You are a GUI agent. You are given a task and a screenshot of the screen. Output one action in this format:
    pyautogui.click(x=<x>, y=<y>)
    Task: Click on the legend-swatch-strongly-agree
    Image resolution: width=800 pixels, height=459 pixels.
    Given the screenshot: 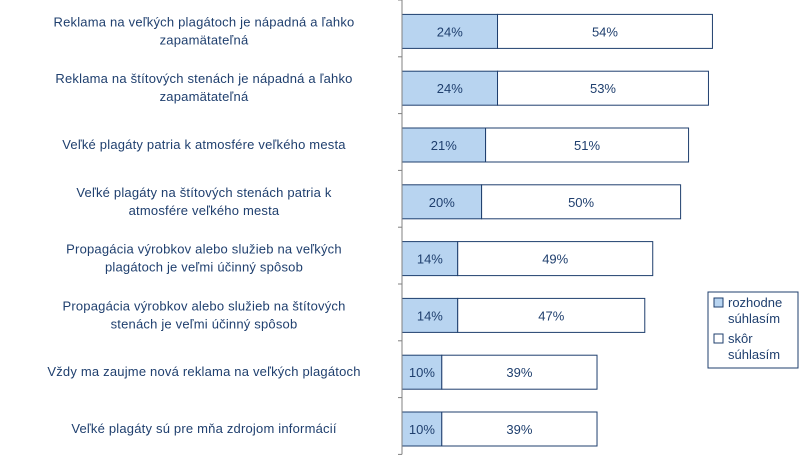 What is the action you would take?
    pyautogui.click(x=718, y=302)
    